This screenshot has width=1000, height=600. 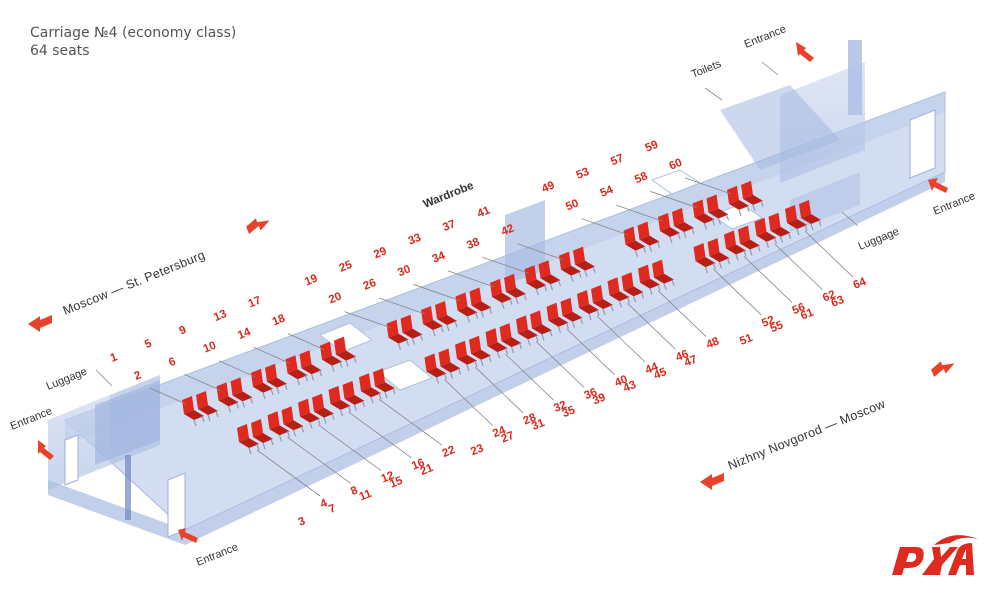 What do you see at coordinates (473, 244) in the screenshot?
I see `seat-number-38: 38` at bounding box center [473, 244].